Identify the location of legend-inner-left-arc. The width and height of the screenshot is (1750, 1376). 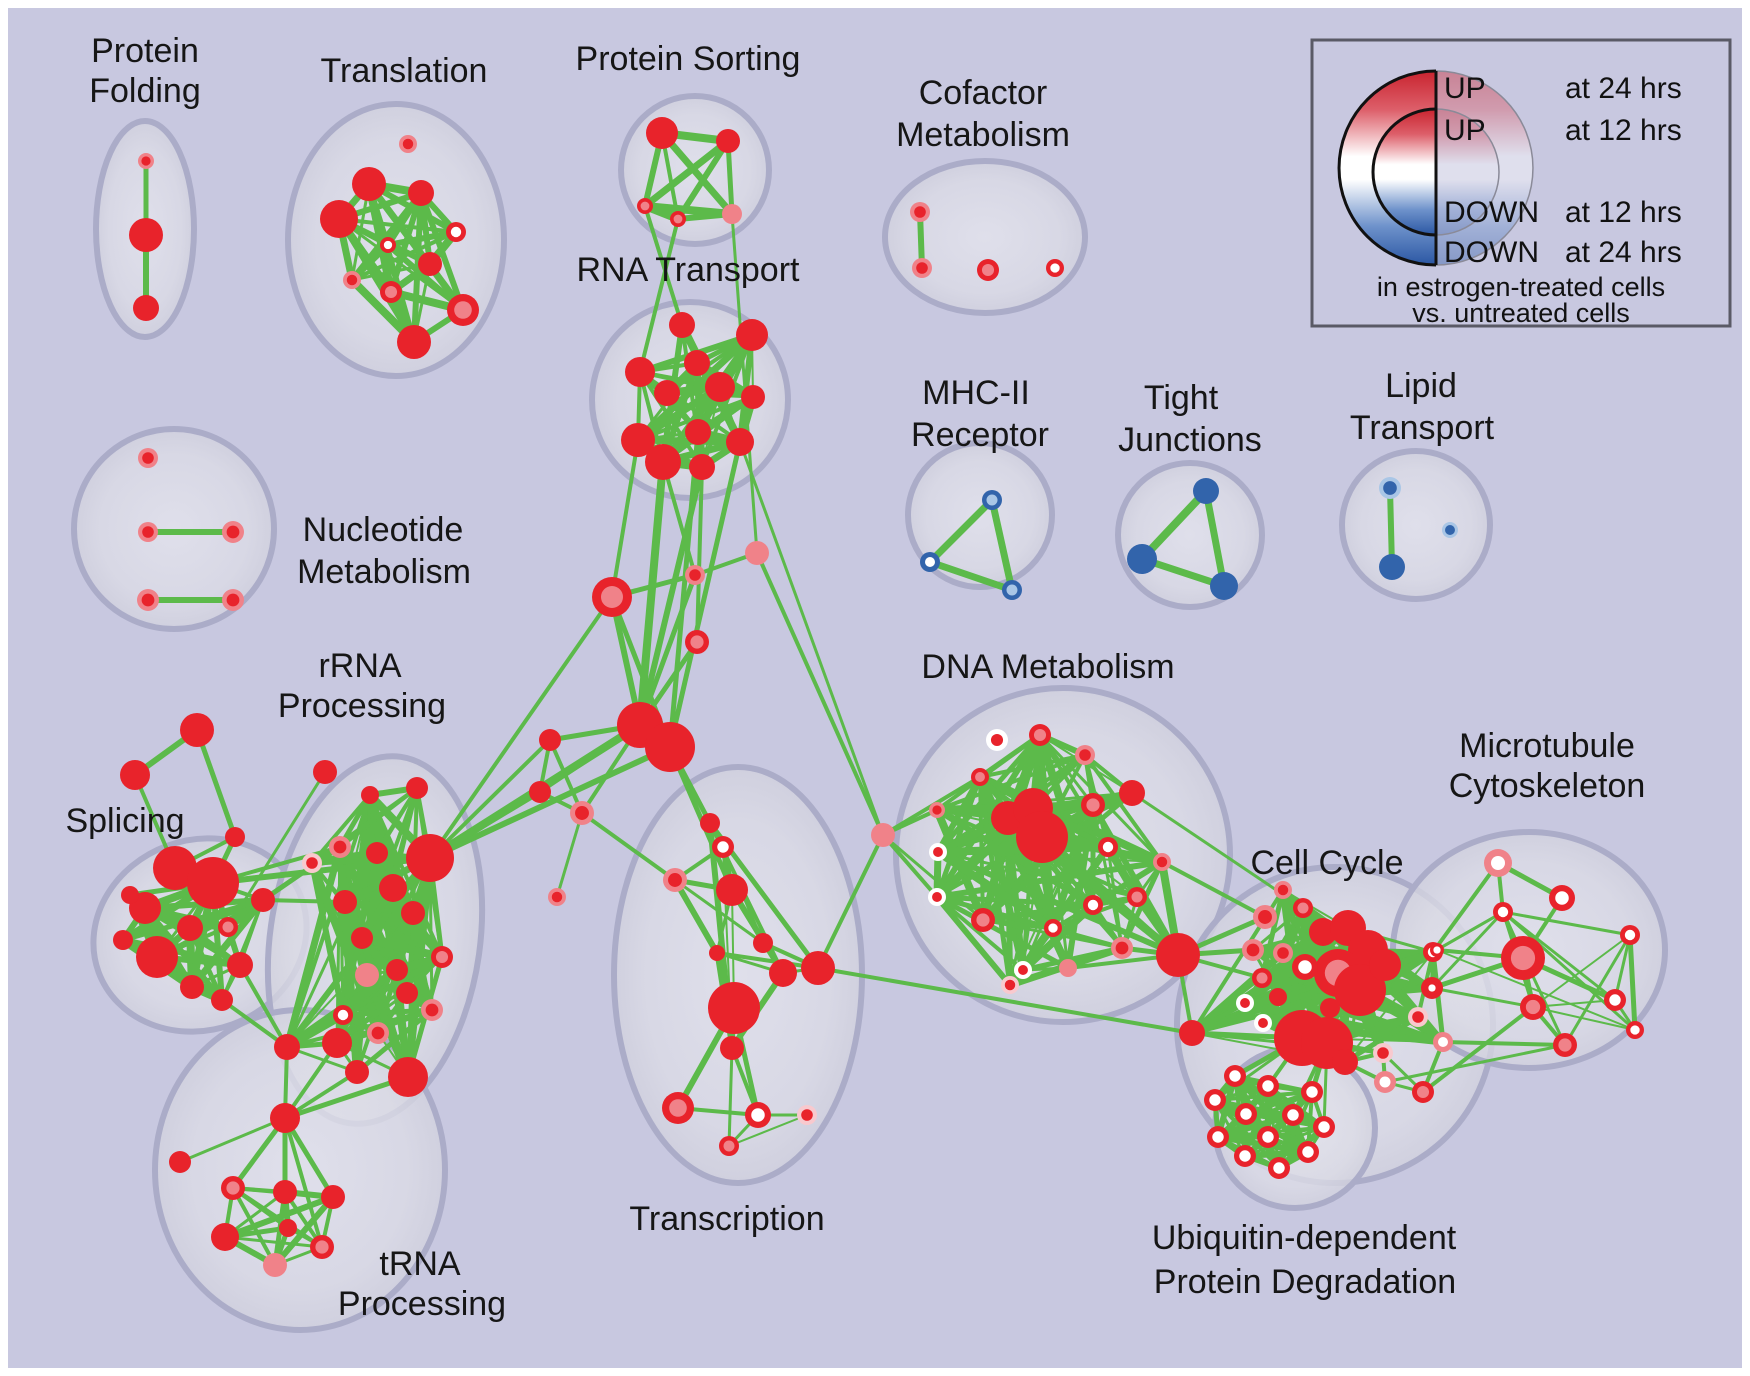
(1404, 172).